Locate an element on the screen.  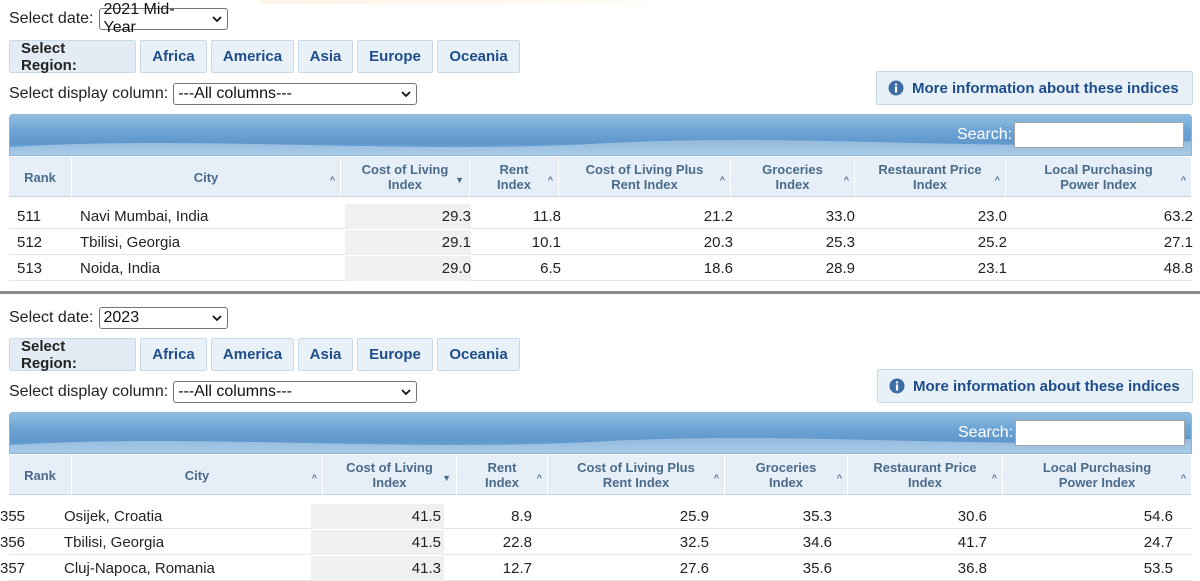
rank-cell: 512 is located at coordinates (30, 242).